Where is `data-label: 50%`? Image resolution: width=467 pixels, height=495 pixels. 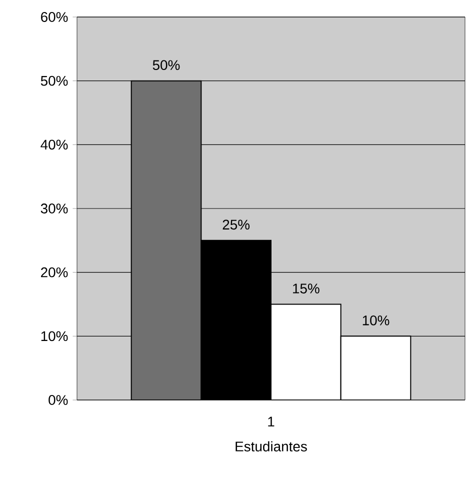 data-label: 50% is located at coordinates (166, 65).